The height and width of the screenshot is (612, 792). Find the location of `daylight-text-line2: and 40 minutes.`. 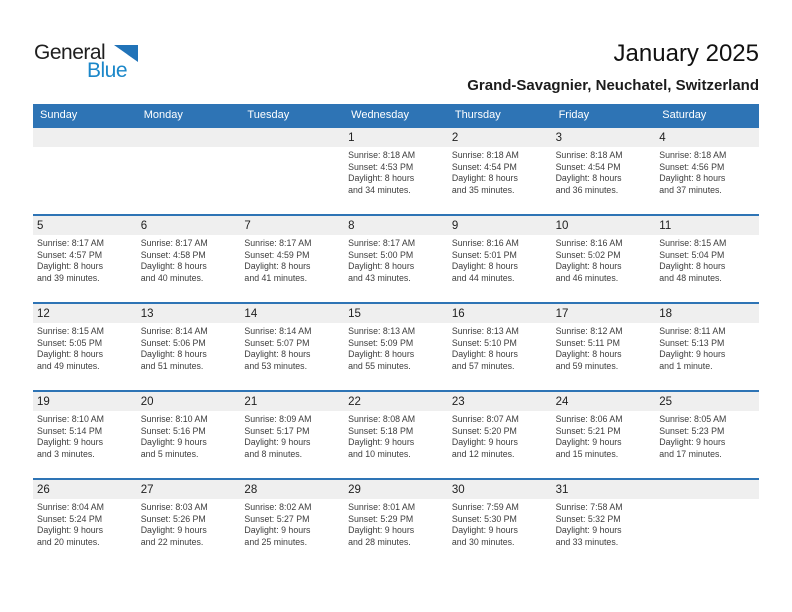

daylight-text-line2: and 40 minutes. is located at coordinates (172, 277).